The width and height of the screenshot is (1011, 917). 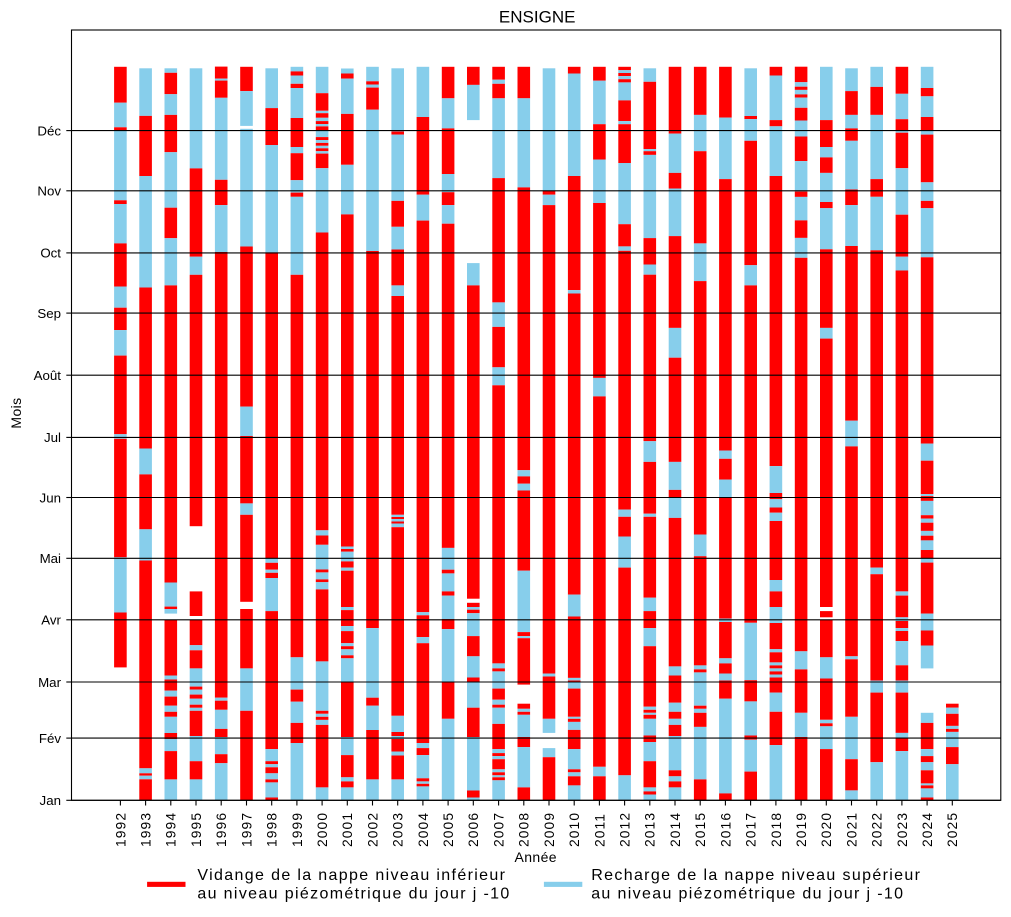 I want to click on svg-text: Mois, so click(x=16, y=412).